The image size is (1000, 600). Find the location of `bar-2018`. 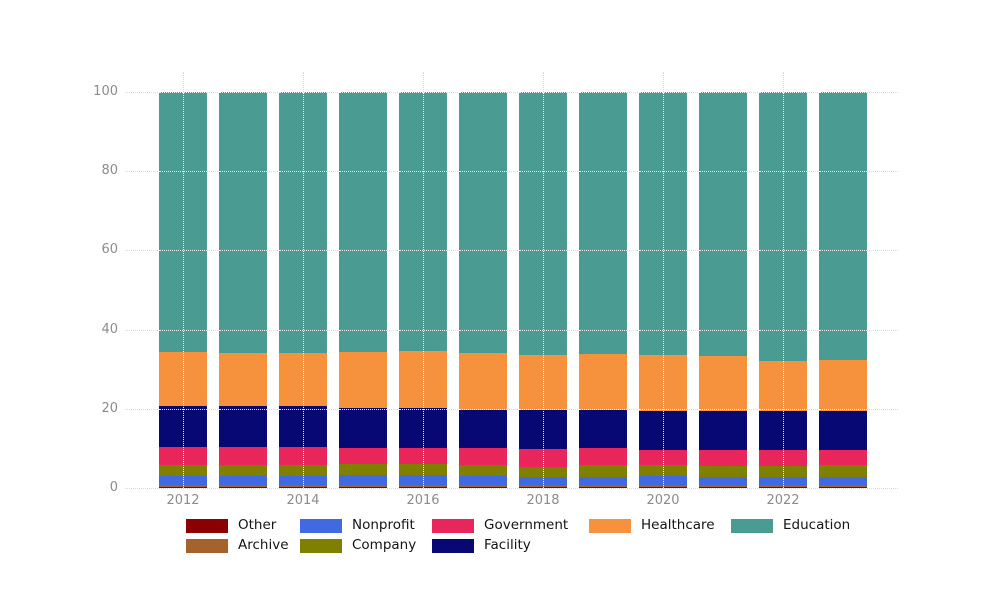

bar-2018 is located at coordinates (543, 290).